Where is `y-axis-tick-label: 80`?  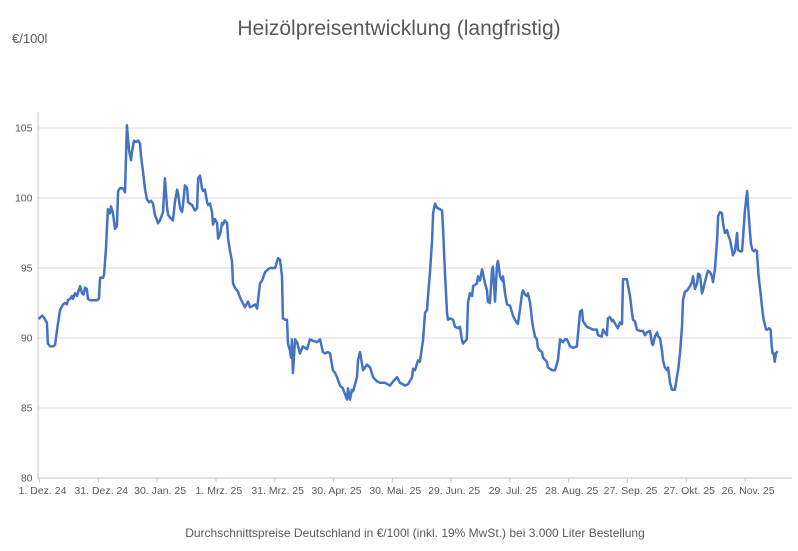
y-axis-tick-label: 80 is located at coordinates (27, 479).